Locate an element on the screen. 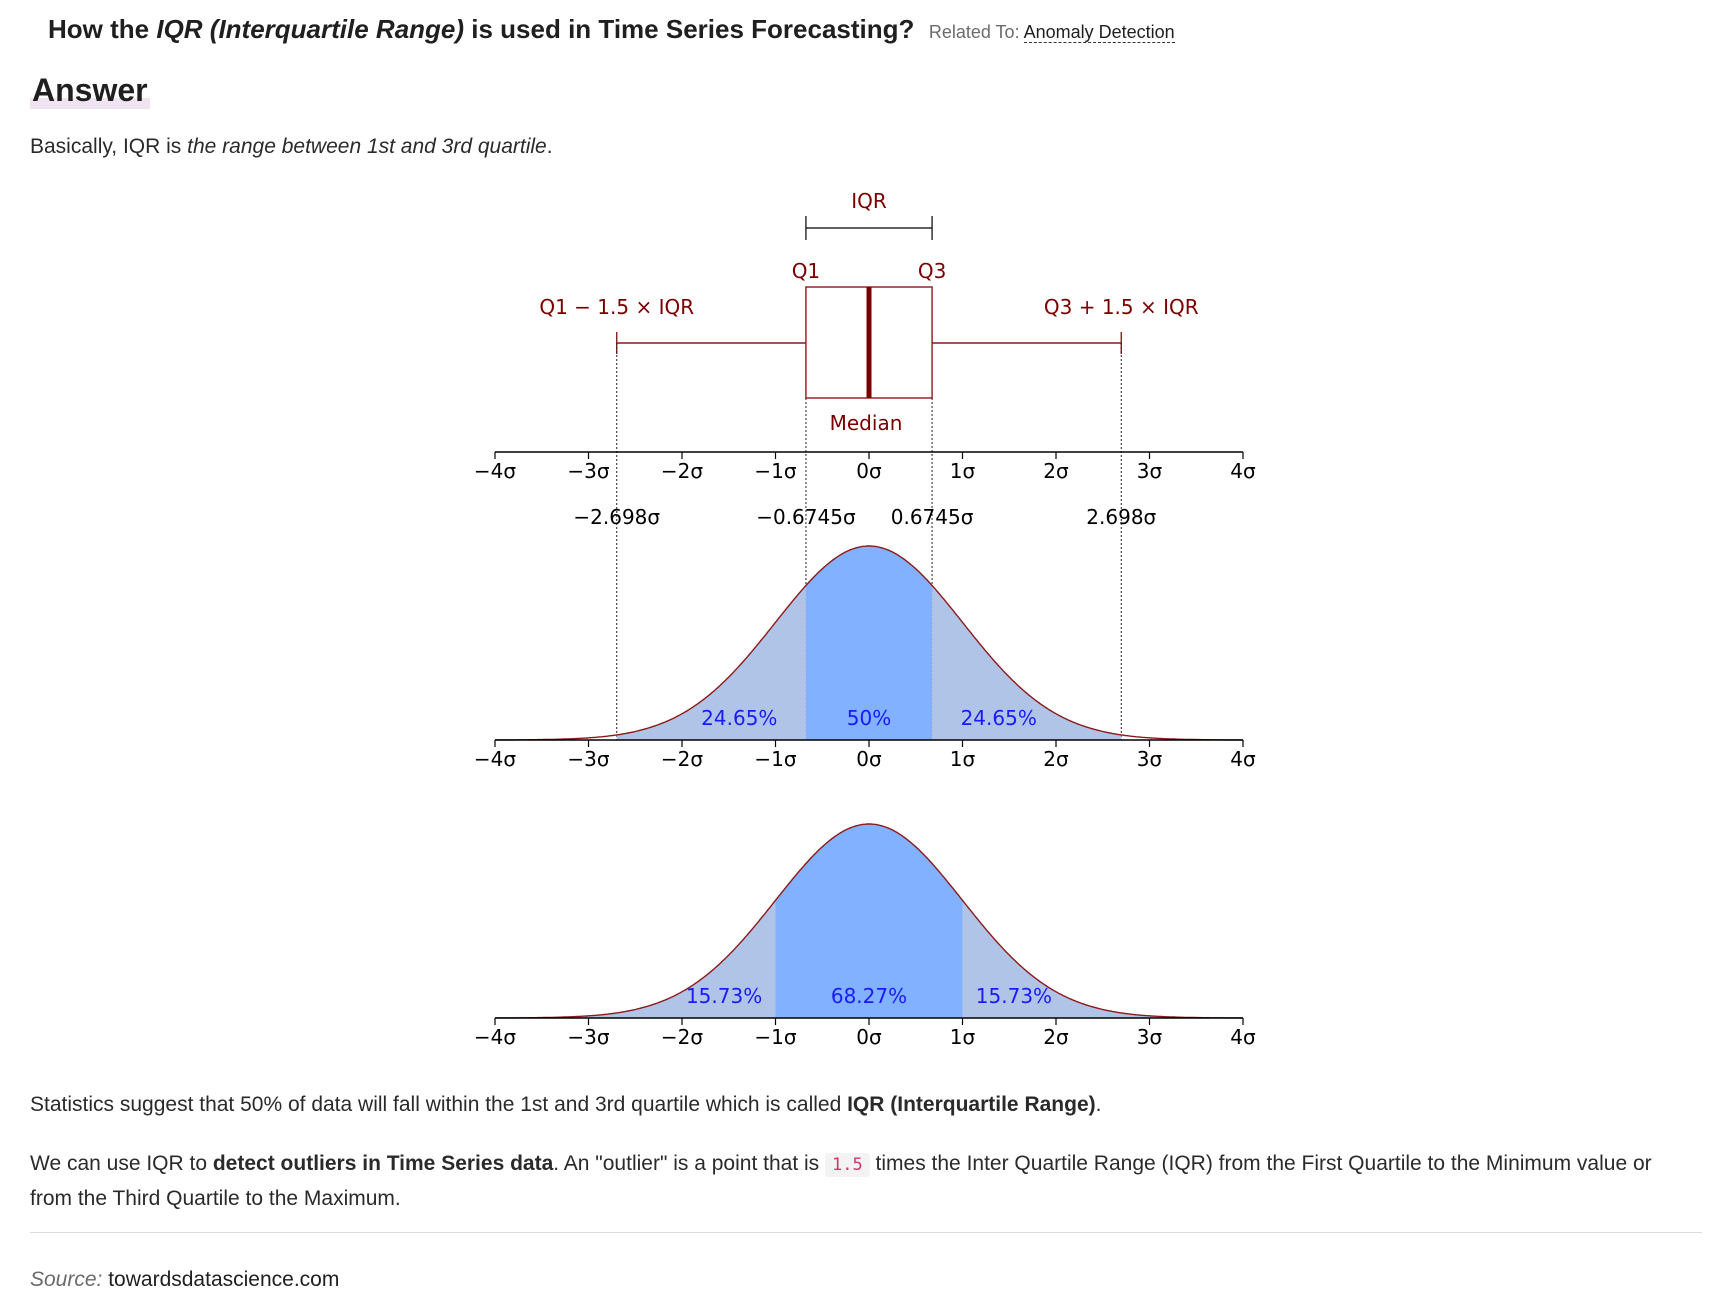  lower-fence-label: Q1 − 1.5 × IQR is located at coordinates (616, 307).